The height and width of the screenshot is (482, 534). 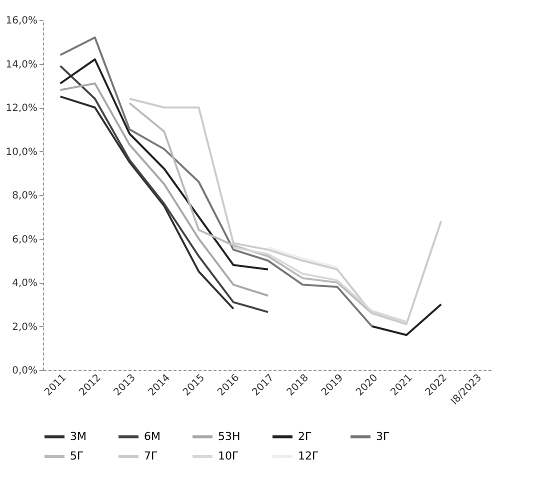 I want to click on legend-label: 53H, so click(x=229, y=436).